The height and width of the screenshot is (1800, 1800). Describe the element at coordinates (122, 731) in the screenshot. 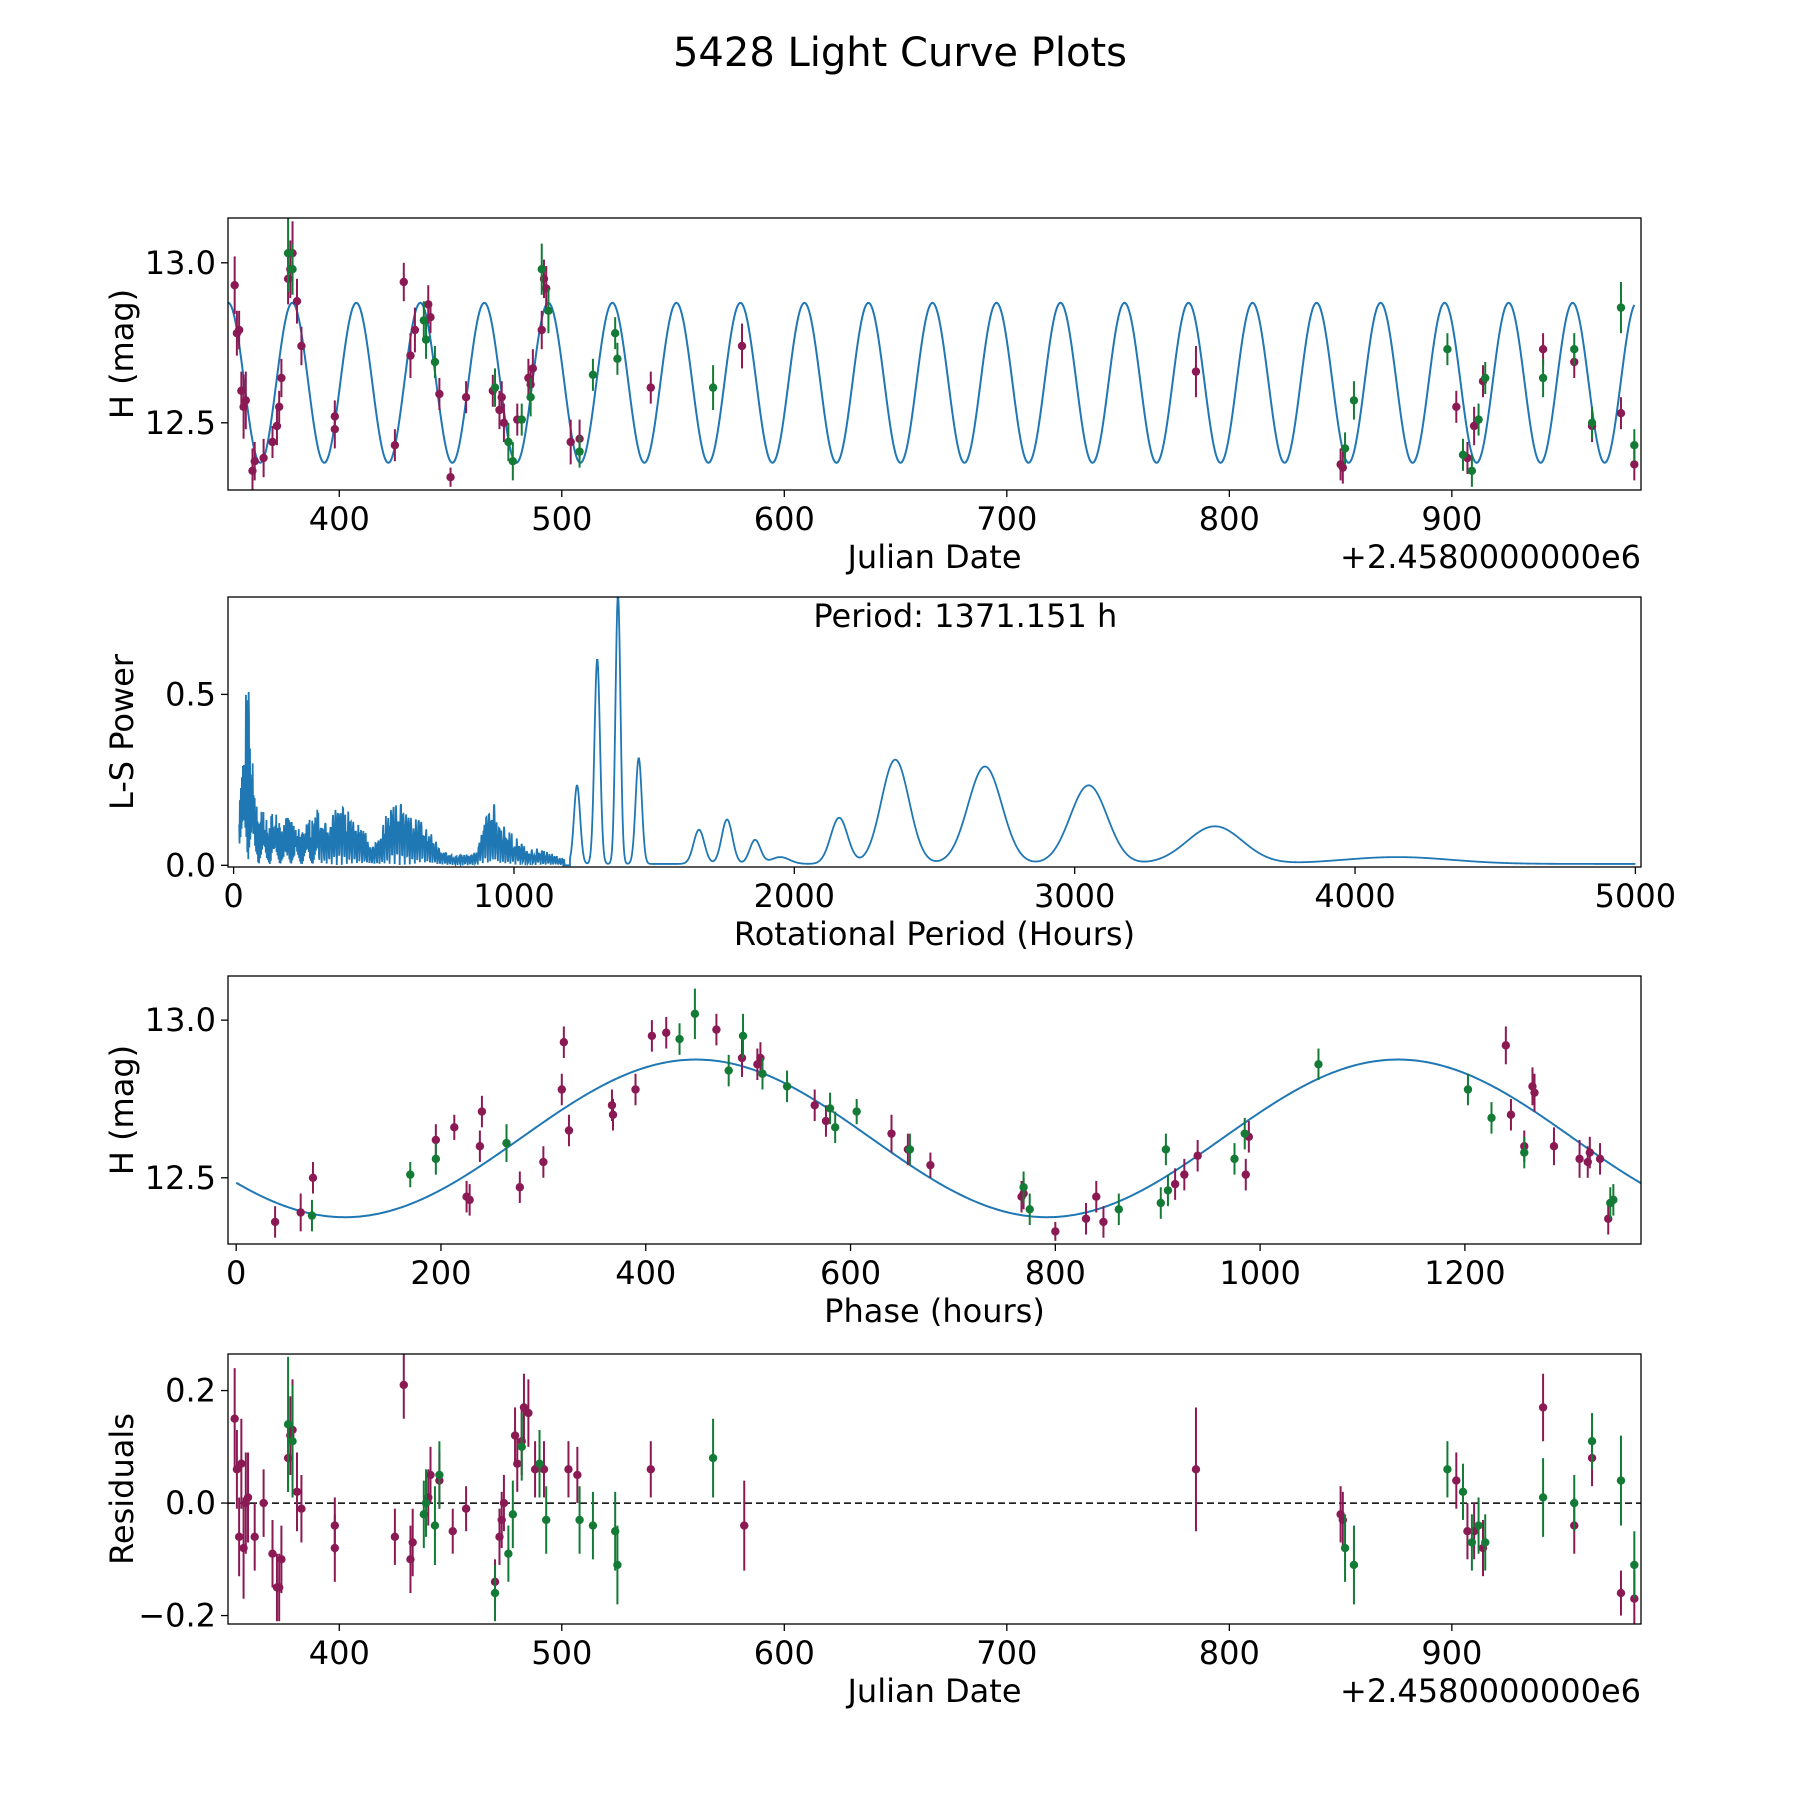

I see `y-axis-label: L-S Power` at that location.